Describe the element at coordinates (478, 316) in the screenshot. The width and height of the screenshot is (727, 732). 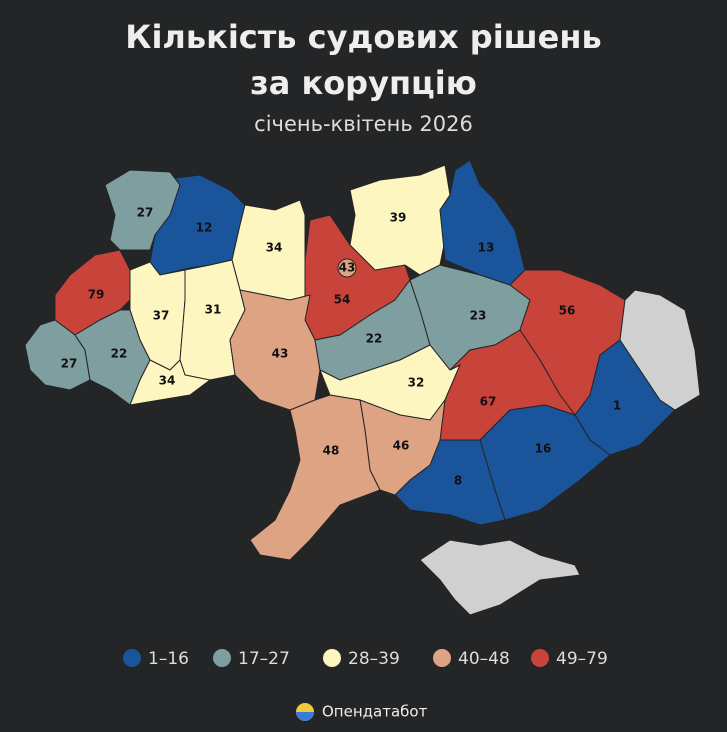
I see `region-label: 23` at that location.